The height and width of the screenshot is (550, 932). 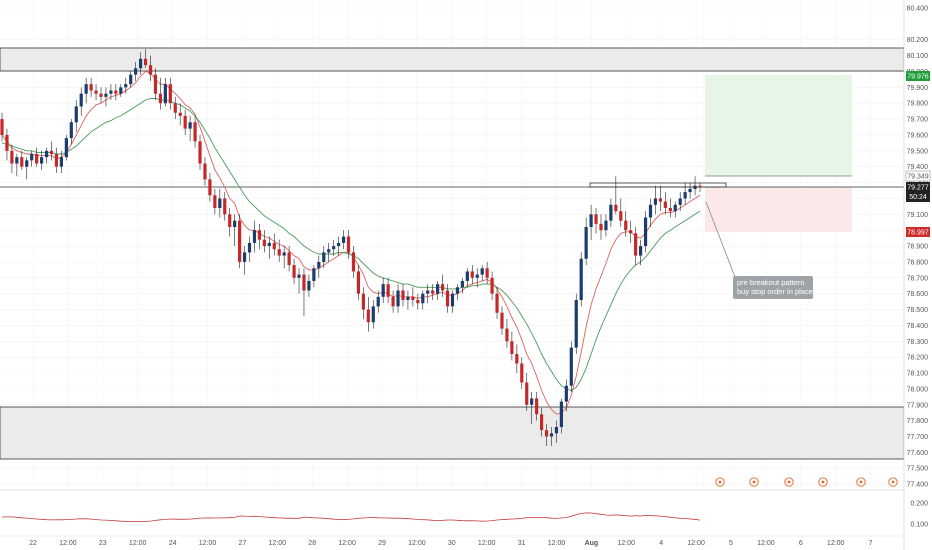 What do you see at coordinates (919, 525) in the screenshot?
I see `indicator-tick-label: 0.100` at bounding box center [919, 525].